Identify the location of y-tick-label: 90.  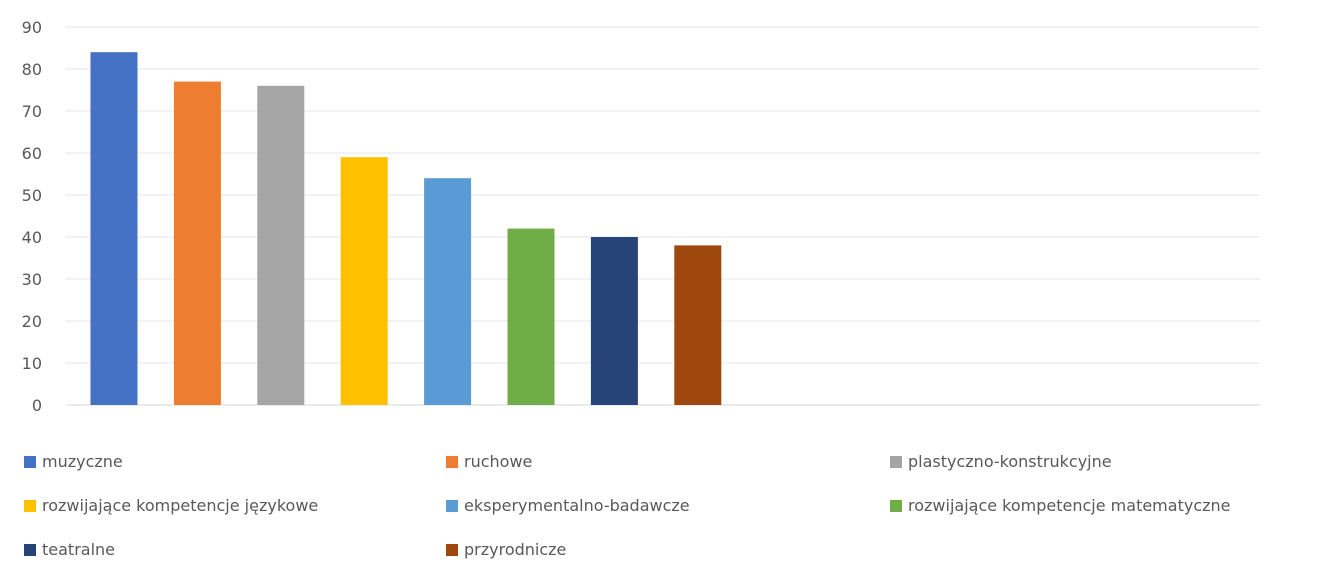
(32, 27).